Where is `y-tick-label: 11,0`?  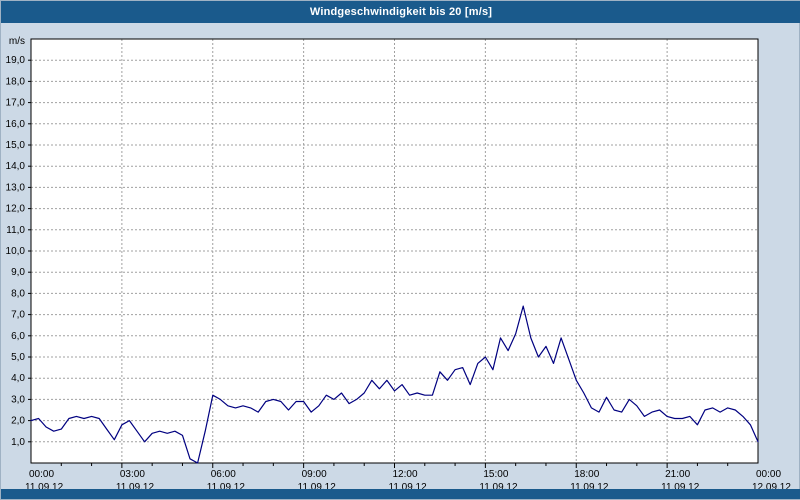 y-tick-label: 11,0 is located at coordinates (15, 230).